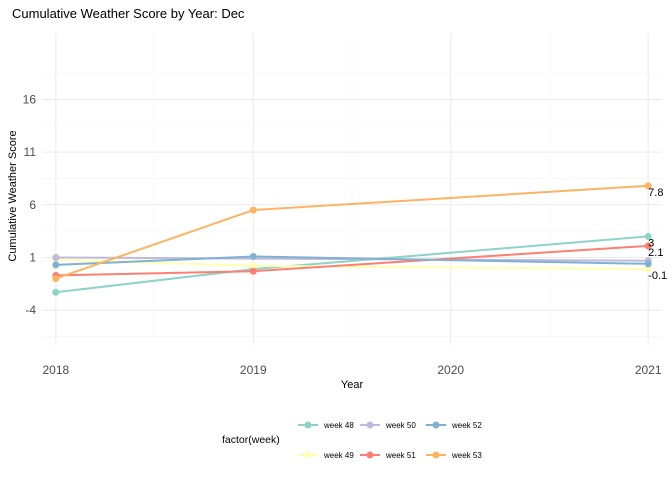  I want to click on legend-item: week 53, so click(454, 455).